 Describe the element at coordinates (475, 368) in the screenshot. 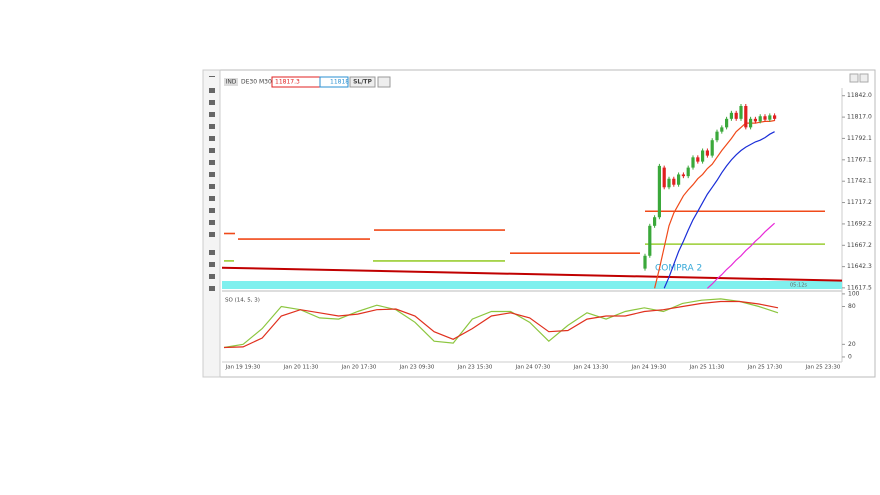

I see `x-tick-label: Jan 23 15:30` at that location.